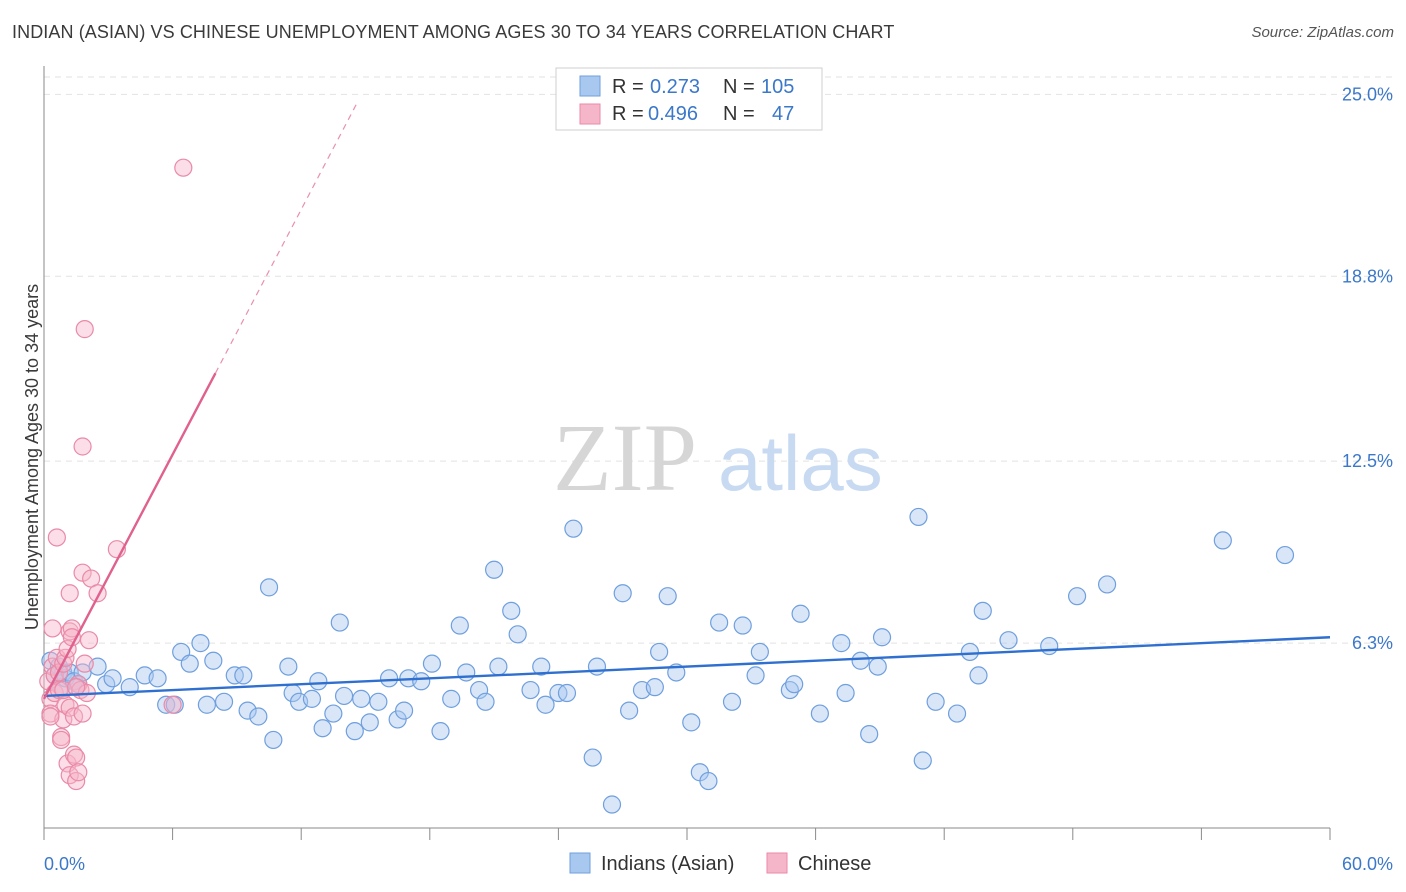  Describe the element at coordinates (777, 863) in the screenshot. I see `bottom-legend-swatch-pink` at that location.